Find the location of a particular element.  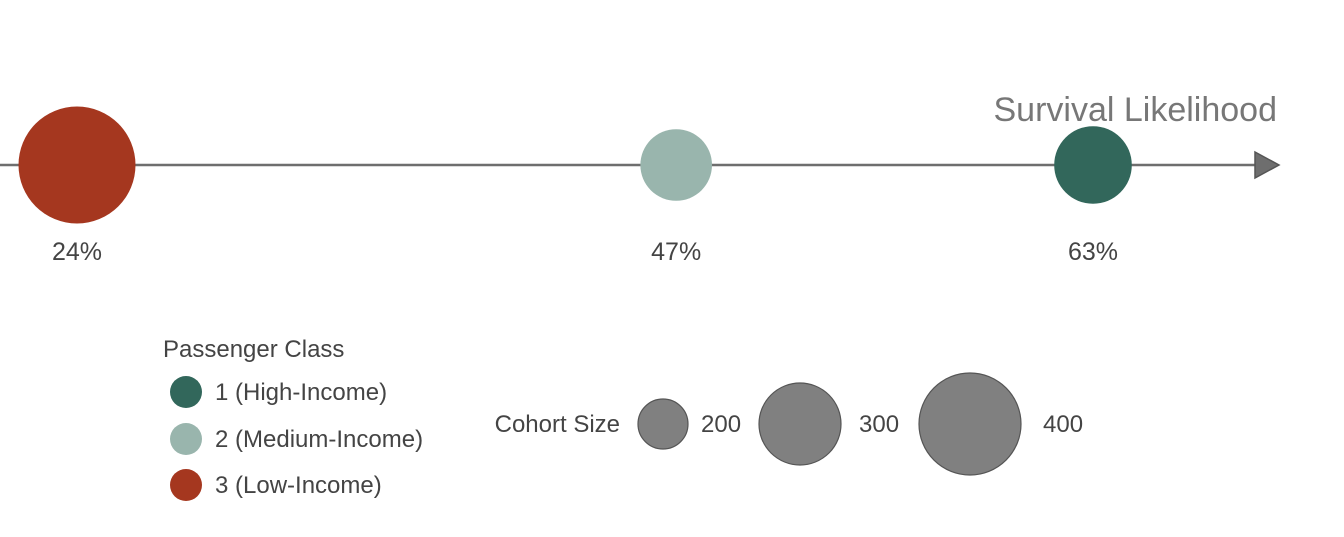

value-label-class-3: 24% is located at coordinates (77, 252).